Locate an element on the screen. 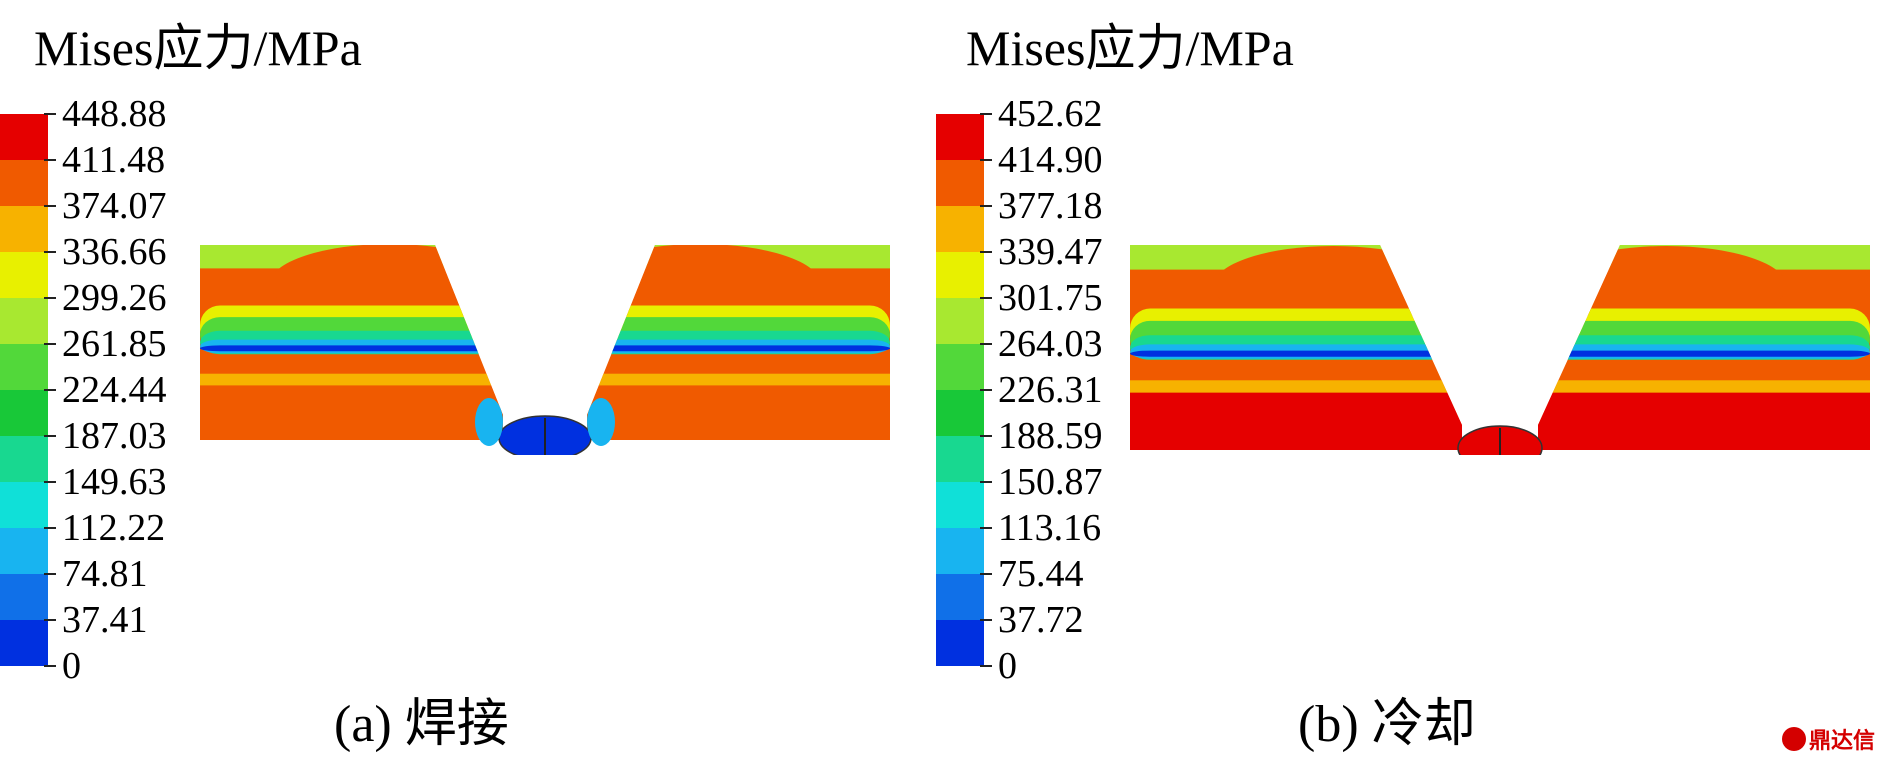 The height and width of the screenshot is (763, 1881). colorbar-tick-label: 37.72 is located at coordinates (1041, 620).